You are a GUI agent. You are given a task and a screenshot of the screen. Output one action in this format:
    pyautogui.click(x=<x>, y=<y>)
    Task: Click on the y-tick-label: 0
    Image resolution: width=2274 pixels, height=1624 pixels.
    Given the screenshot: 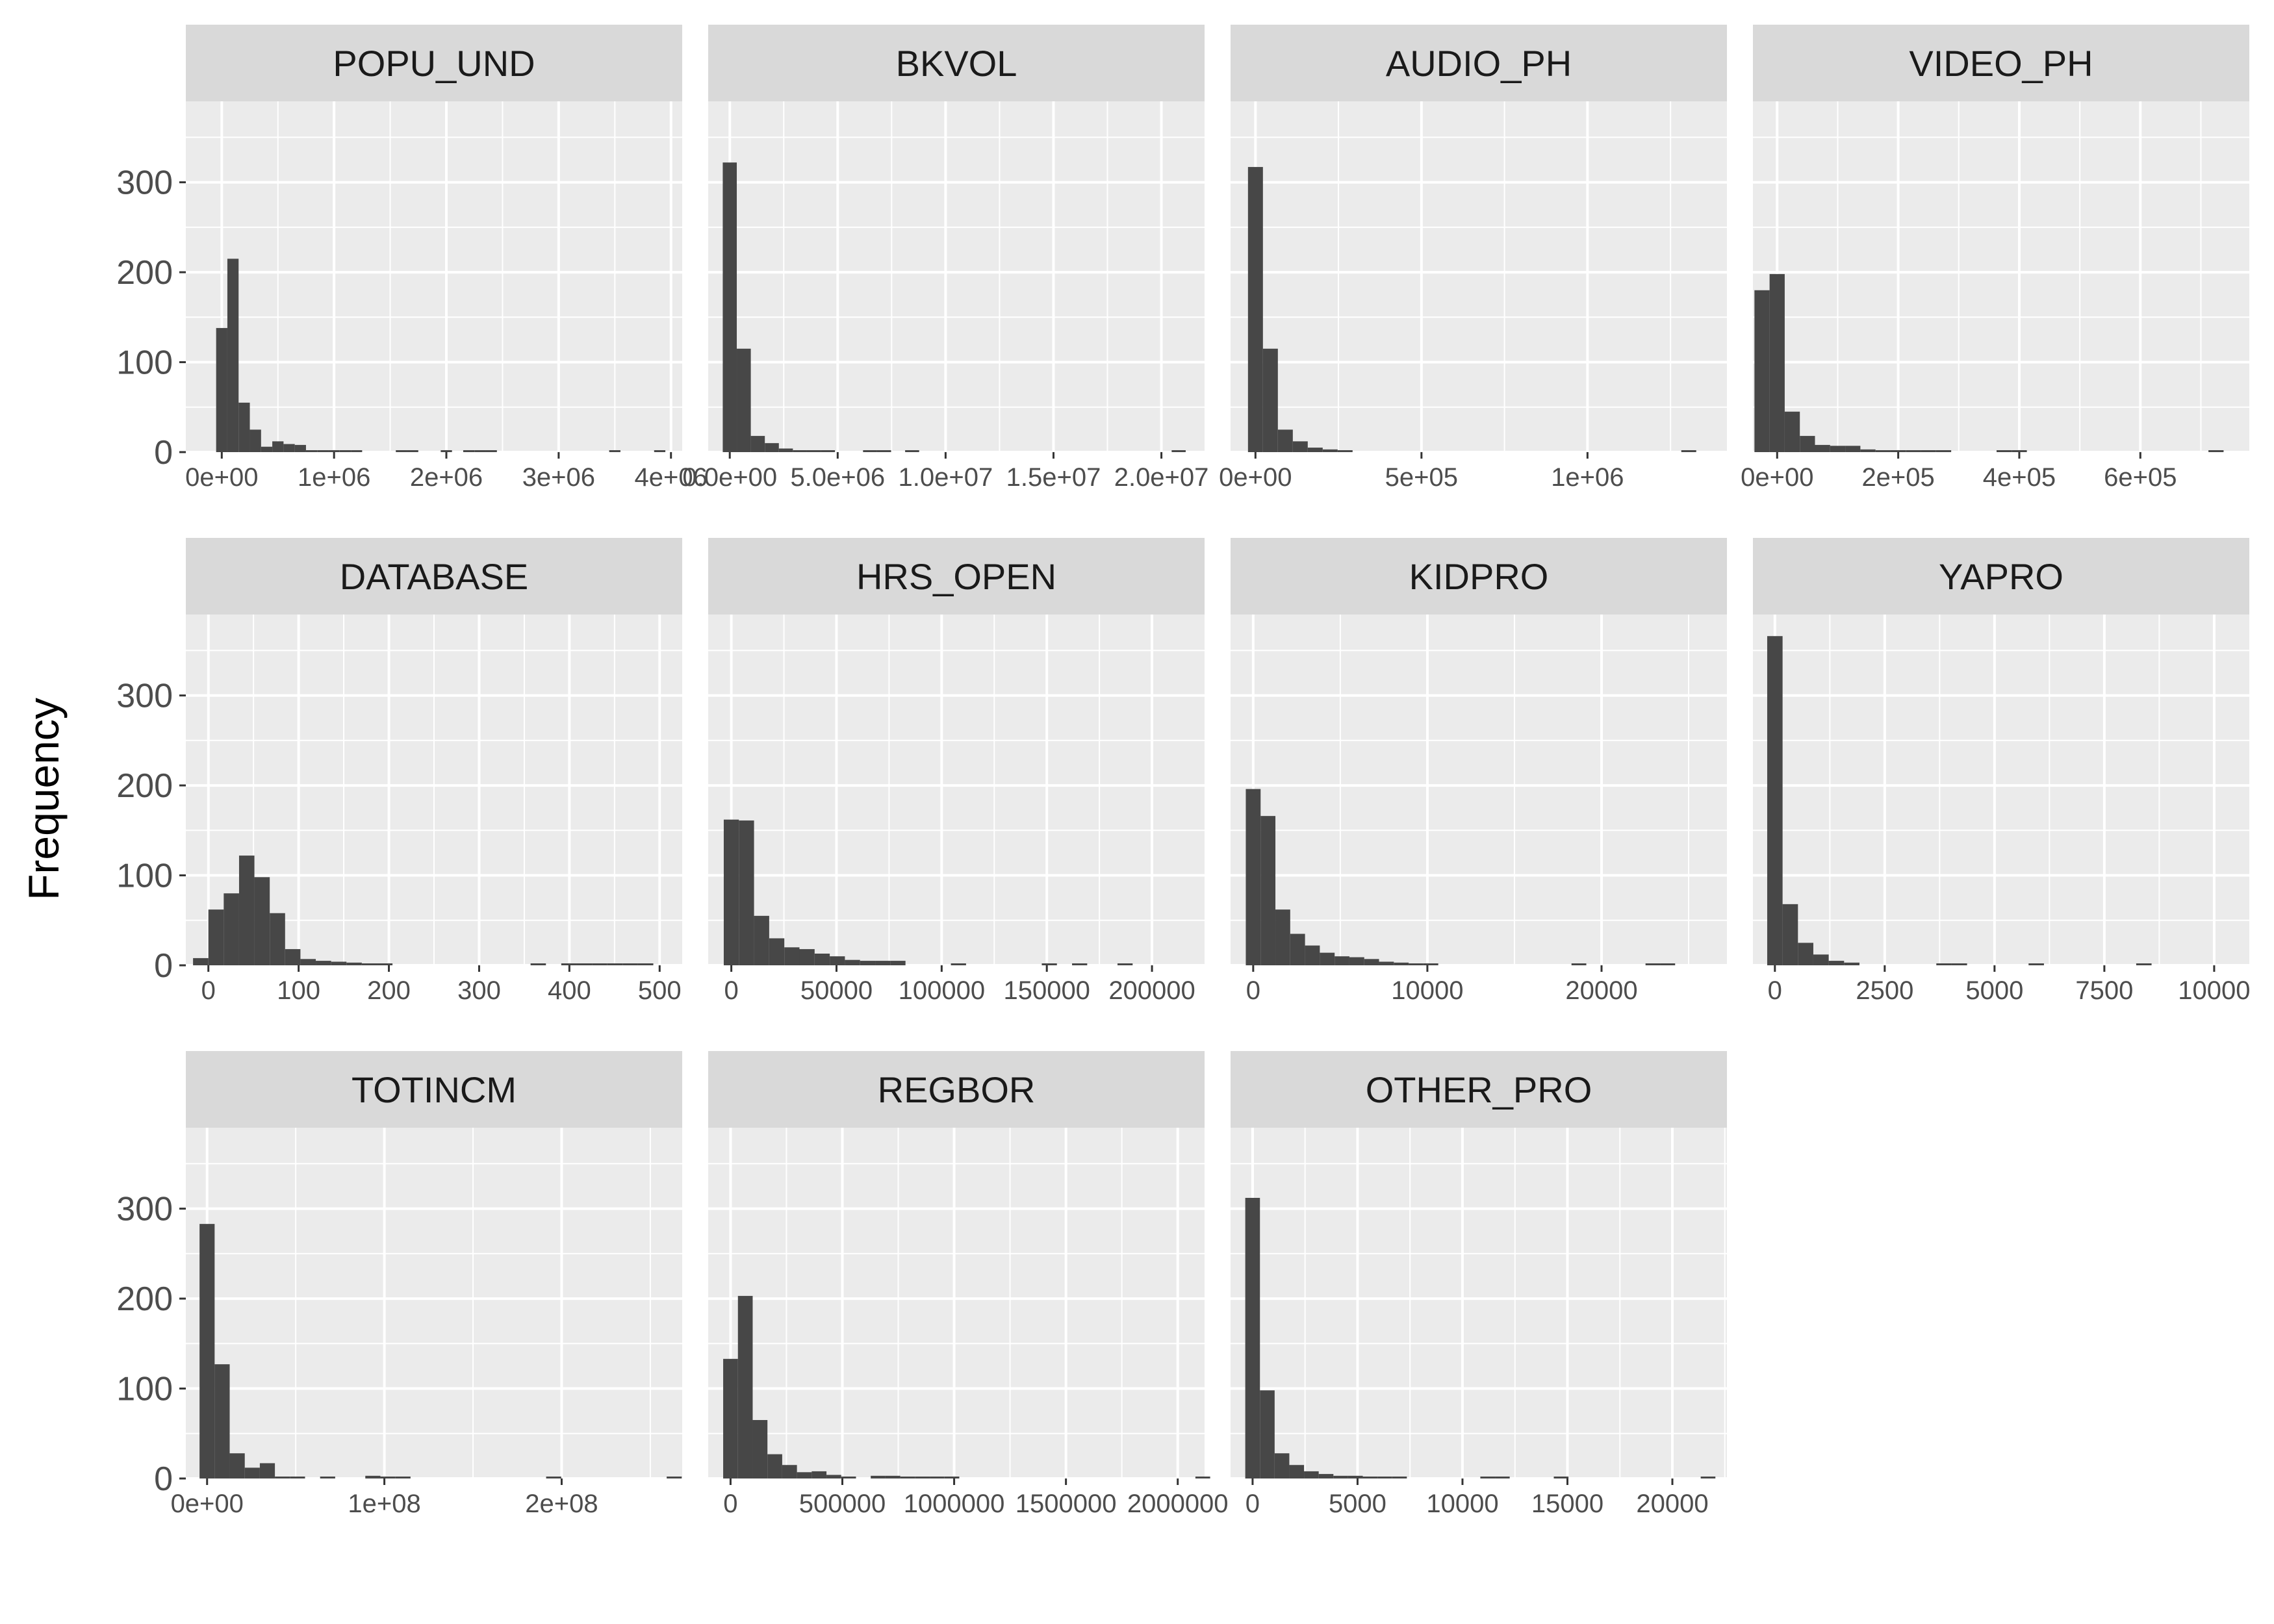 What is the action you would take?
    pyautogui.click(x=163, y=453)
    